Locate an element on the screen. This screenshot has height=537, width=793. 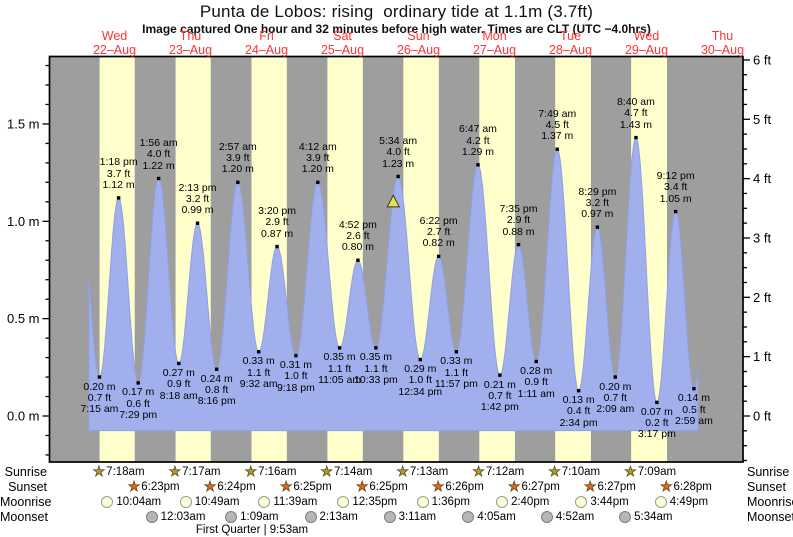
moonset-event: 4:05am is located at coordinates (489, 517).